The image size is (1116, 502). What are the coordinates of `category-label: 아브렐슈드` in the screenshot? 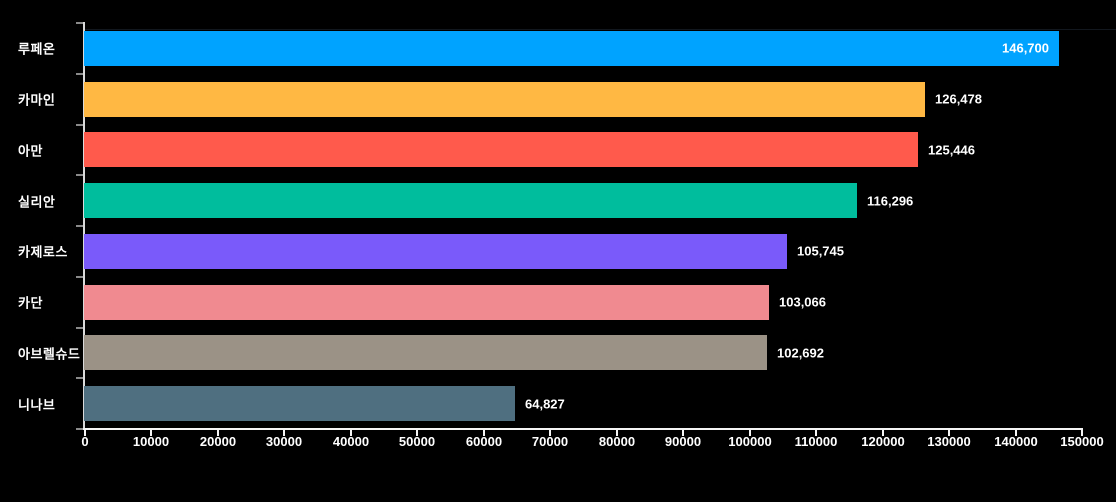 It's located at (49, 354).